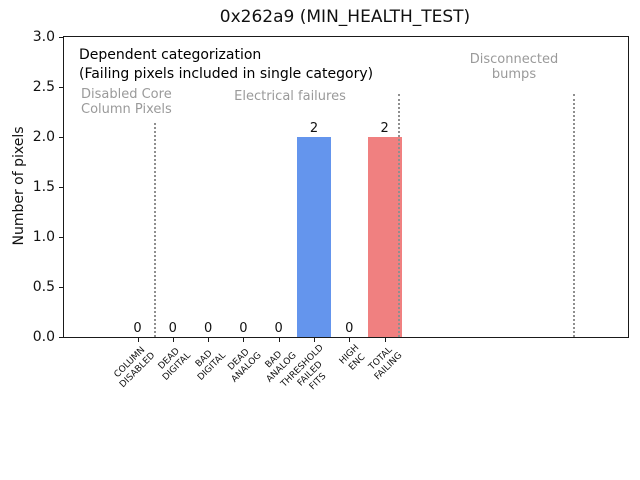  I want to click on x-tick-label: DEAD DIGITAL, so click(174, 364).